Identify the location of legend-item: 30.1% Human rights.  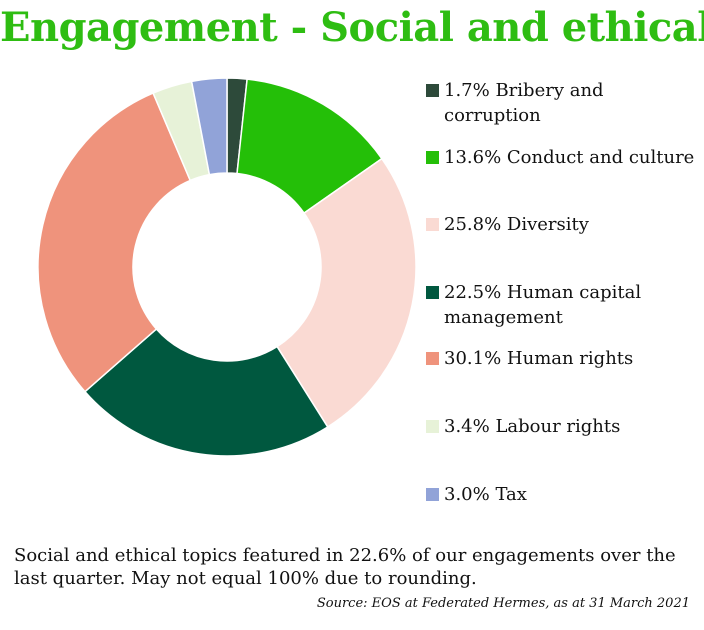
(565, 358).